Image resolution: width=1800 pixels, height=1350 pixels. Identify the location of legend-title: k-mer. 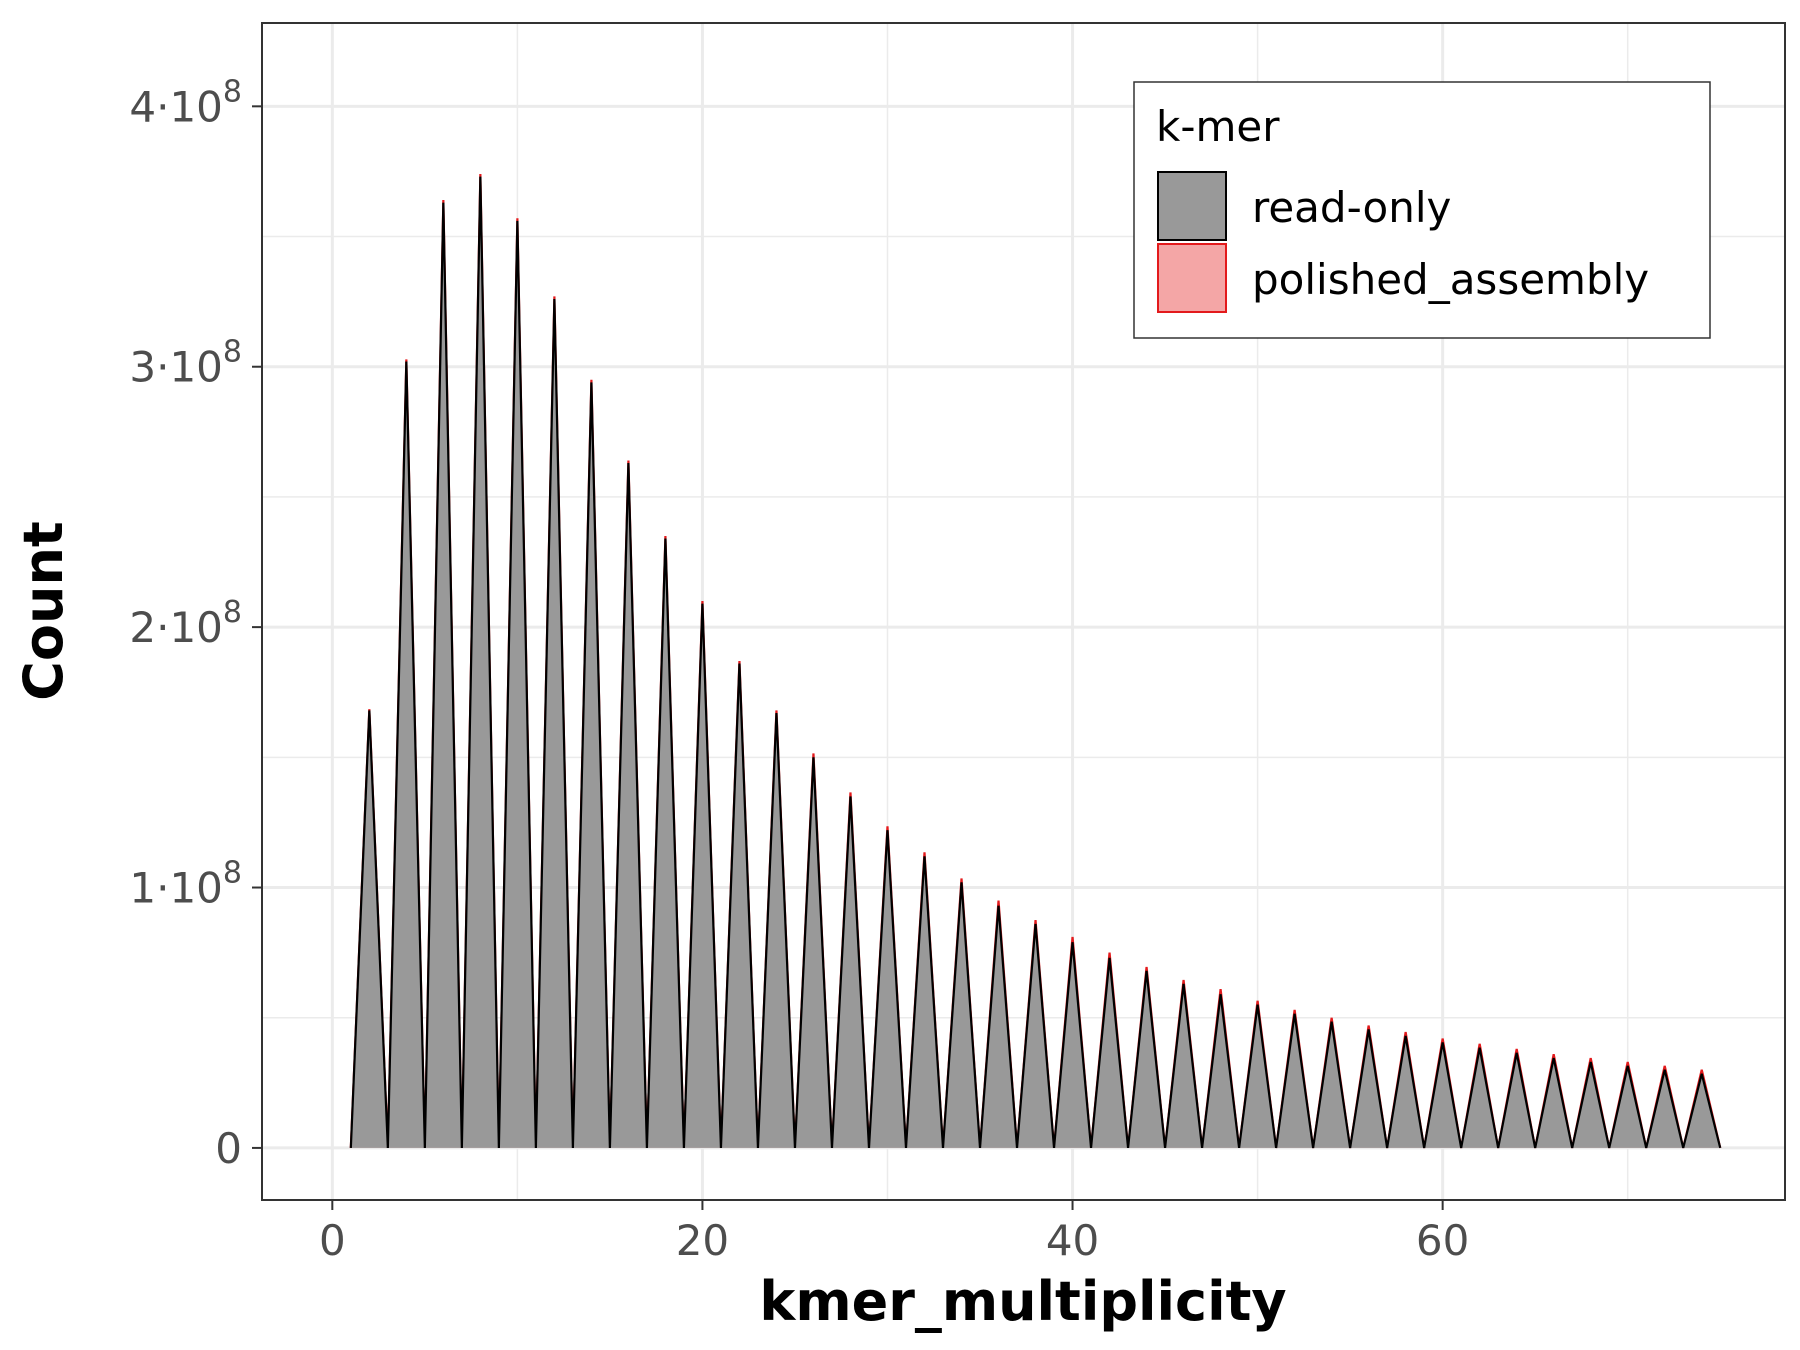
(1218, 126).